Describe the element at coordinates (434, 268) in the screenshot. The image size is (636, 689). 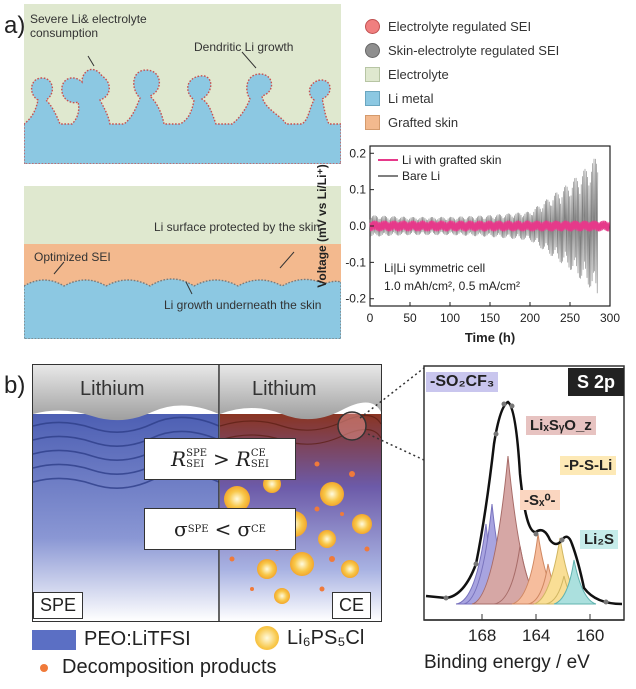
I see `annotation-cell: Li|Li symmetric cell` at that location.